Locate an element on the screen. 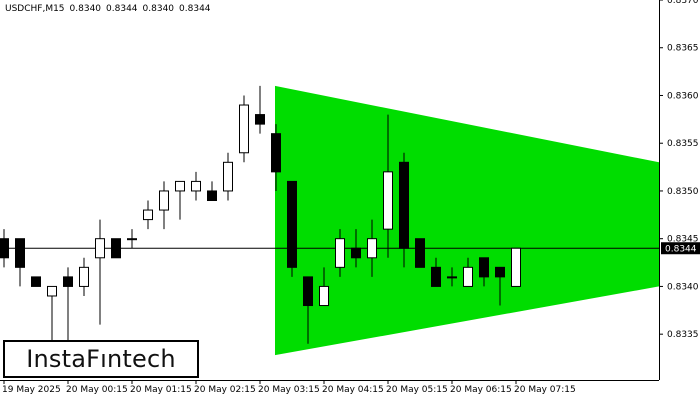 The height and width of the screenshot is (405, 700). x-tick-label: 20 May 05:15 is located at coordinates (417, 390).